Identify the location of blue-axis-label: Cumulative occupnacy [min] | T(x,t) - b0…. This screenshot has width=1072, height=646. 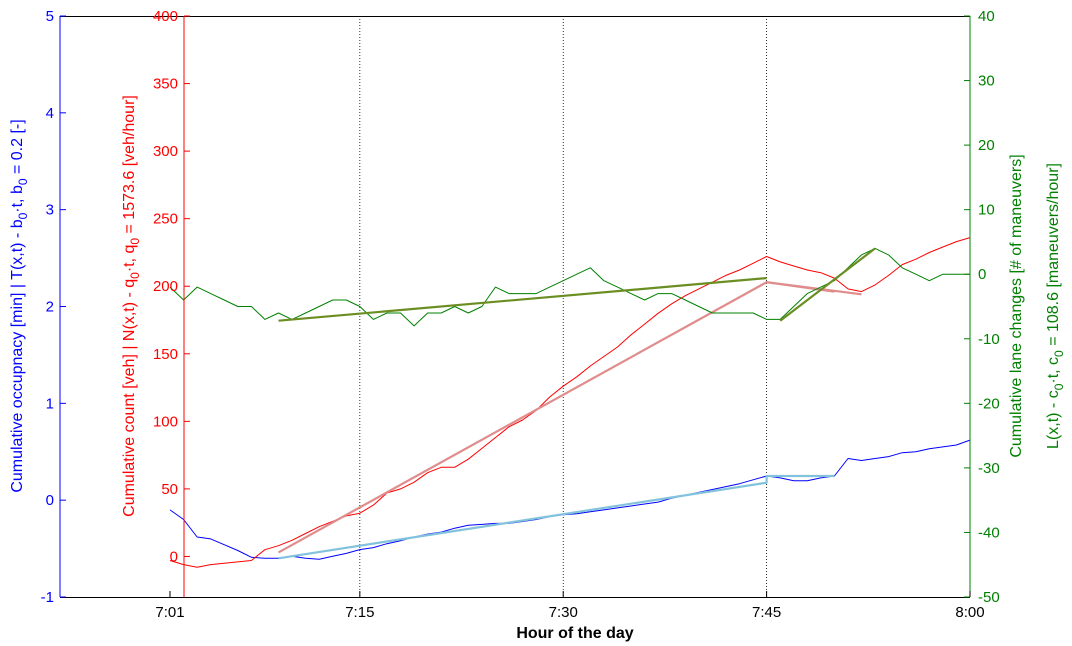
(19, 305).